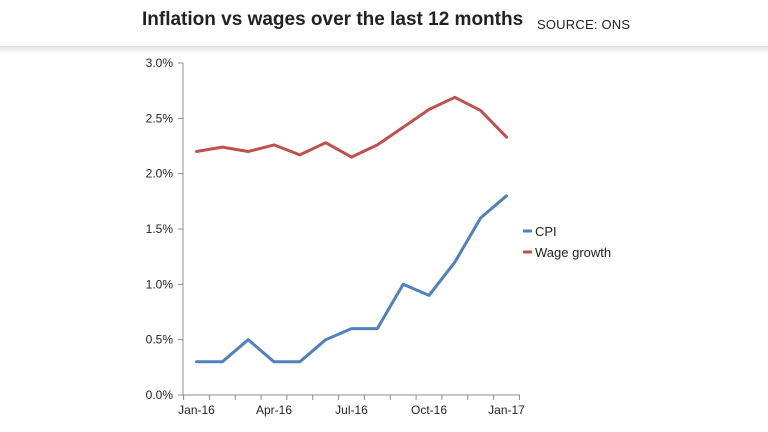  I want to click on legend-label: CPI, so click(546, 231).